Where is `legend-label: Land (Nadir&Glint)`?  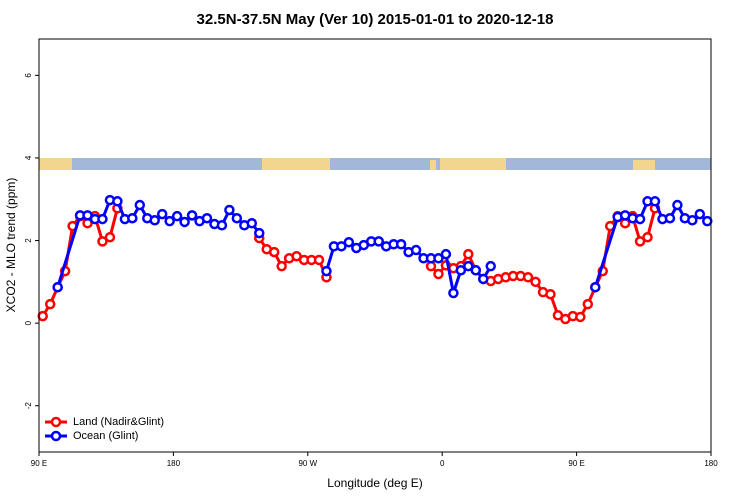
legend-label: Land (Nadir&Glint) is located at coordinates (118, 422).